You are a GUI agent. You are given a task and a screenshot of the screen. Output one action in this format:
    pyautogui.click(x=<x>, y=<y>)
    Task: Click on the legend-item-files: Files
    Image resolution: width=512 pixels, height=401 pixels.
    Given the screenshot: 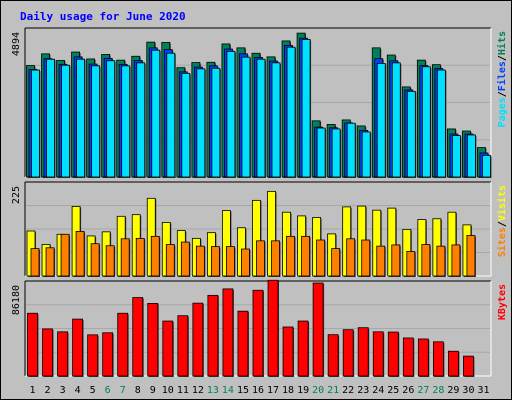 What is the action you would take?
    pyautogui.click(x=502, y=76)
    